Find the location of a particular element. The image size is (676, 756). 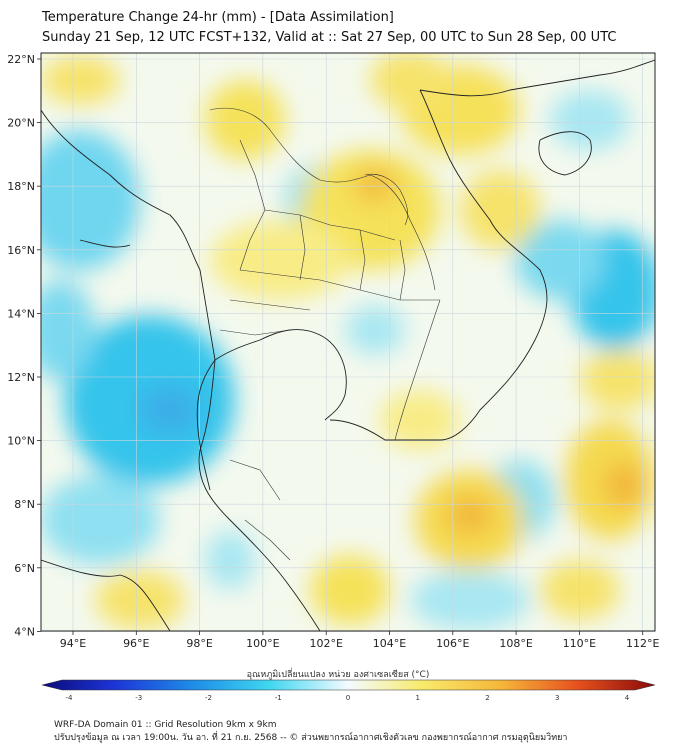

lat-label: 22°N is located at coordinates (21, 59).